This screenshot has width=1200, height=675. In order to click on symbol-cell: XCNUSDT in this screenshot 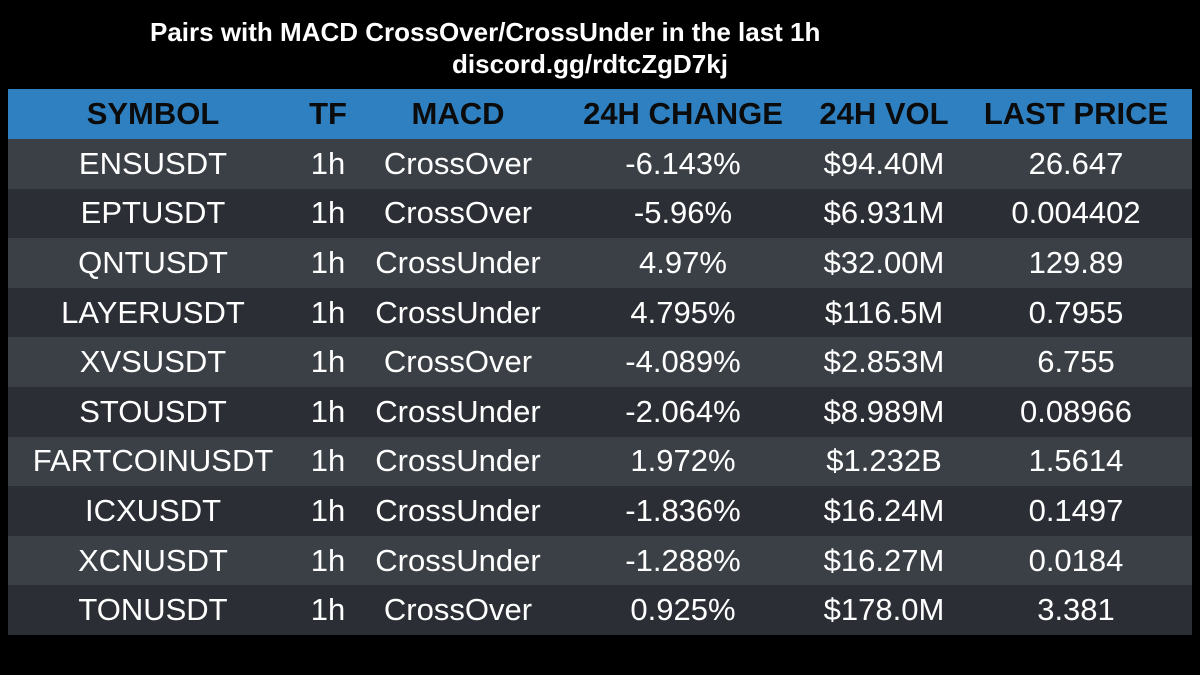, I will do `click(153, 560)`.